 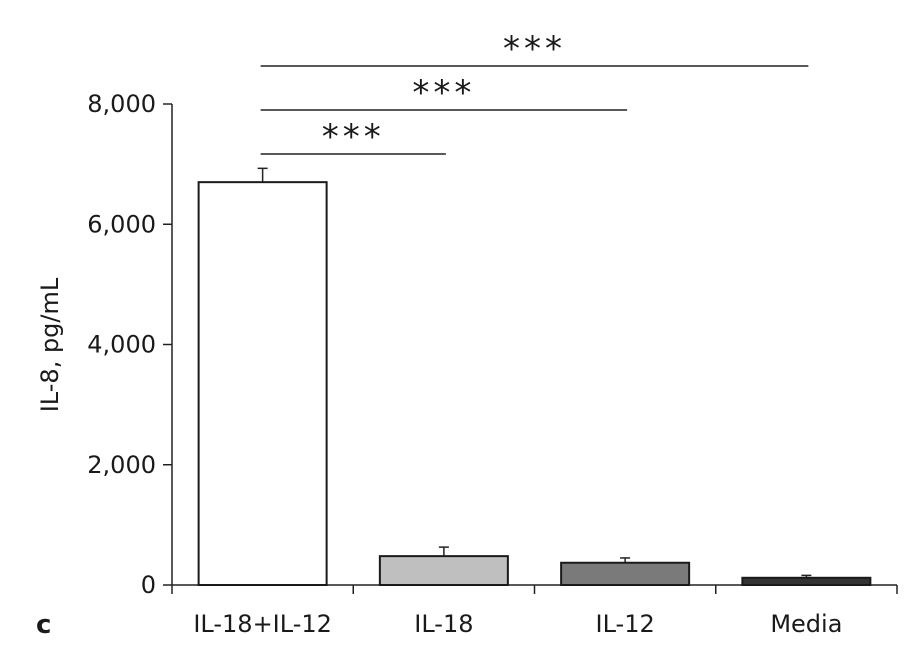 What do you see at coordinates (806, 624) in the screenshot?
I see `x-tick-label: Media` at bounding box center [806, 624].